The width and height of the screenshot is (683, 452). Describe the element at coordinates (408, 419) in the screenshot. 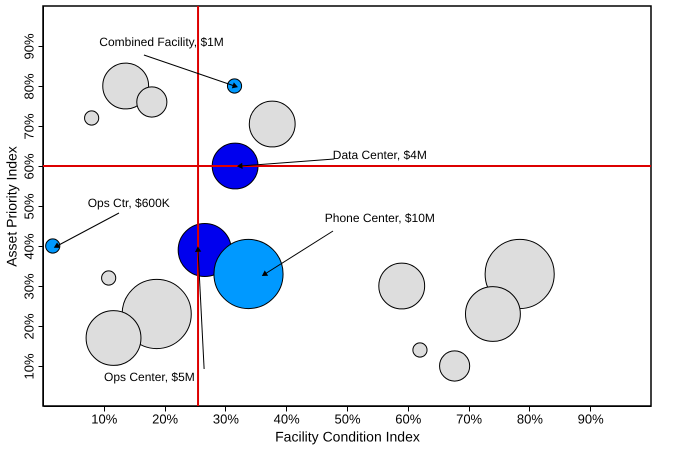

I see `x-tick-label: 60%` at that location.